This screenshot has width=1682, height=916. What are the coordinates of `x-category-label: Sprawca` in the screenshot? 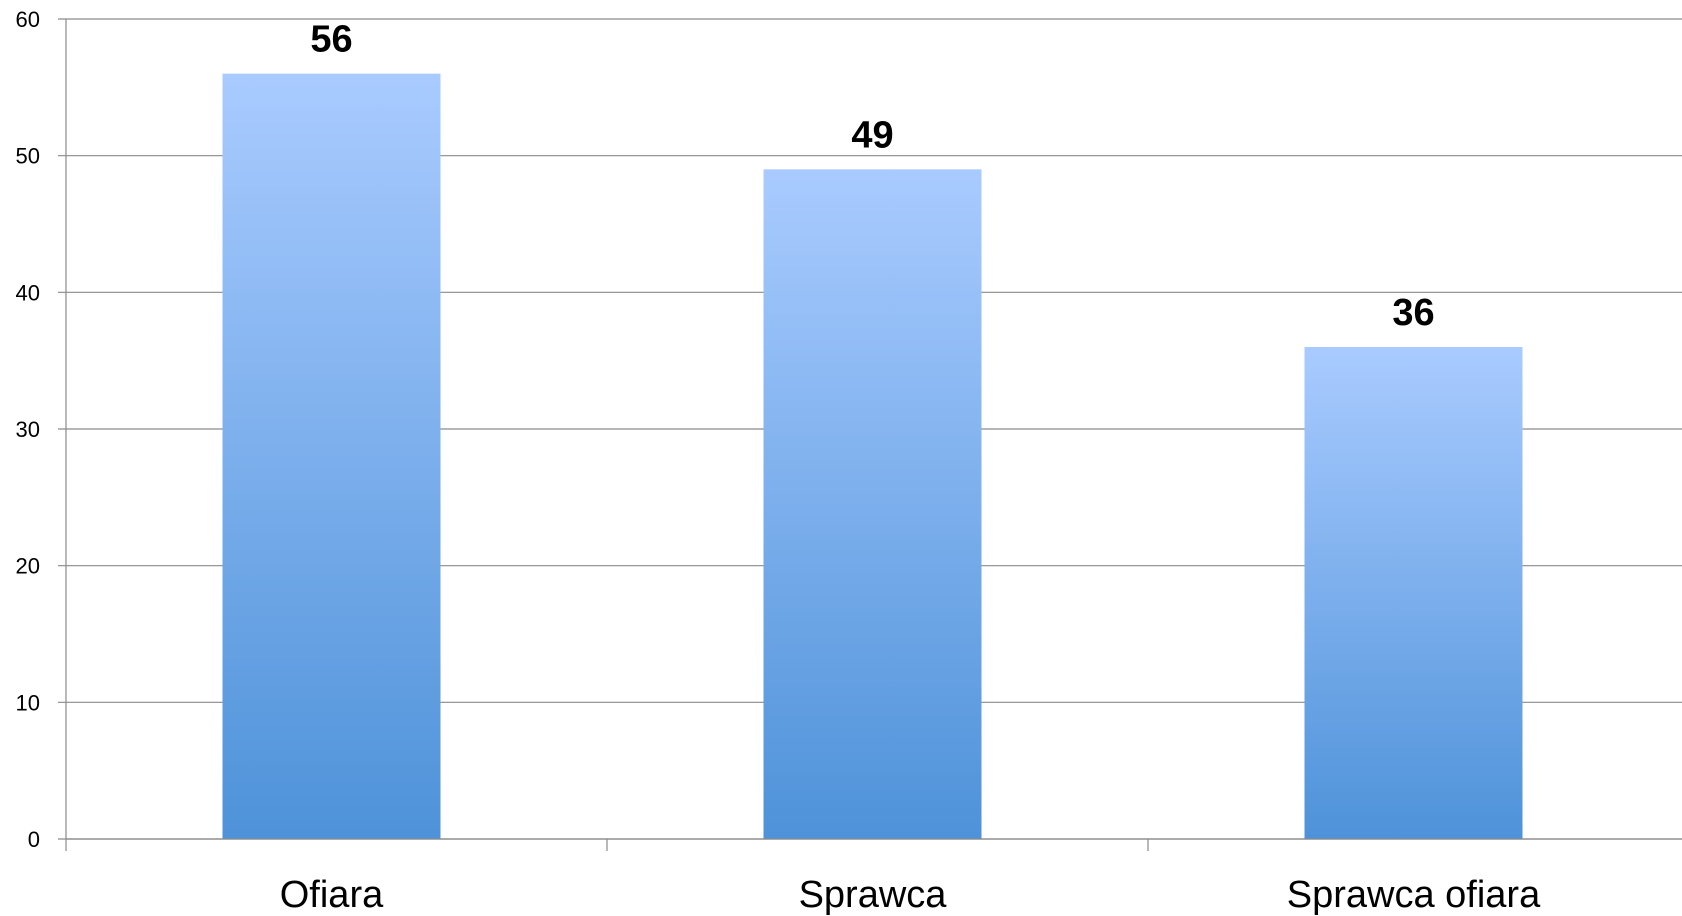 It's located at (873, 895).